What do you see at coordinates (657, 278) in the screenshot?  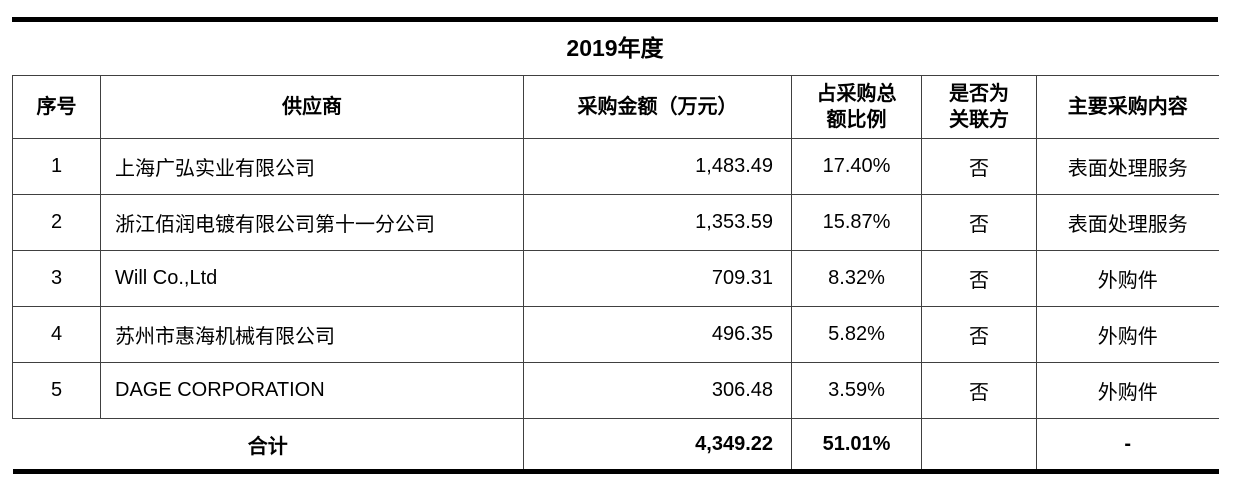 I see `amount-cell: 709.31` at bounding box center [657, 278].